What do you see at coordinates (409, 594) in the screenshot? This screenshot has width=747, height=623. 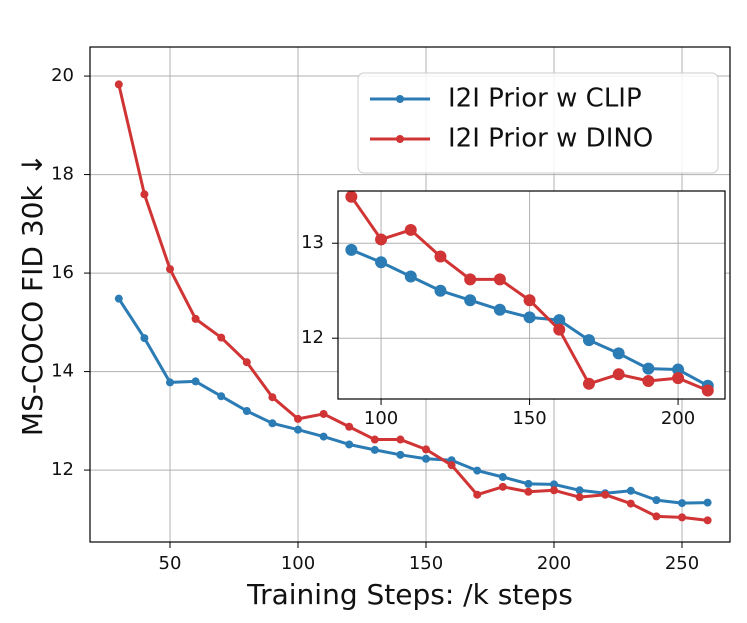 I see `x-axis-label: Training Steps: /k steps` at bounding box center [409, 594].